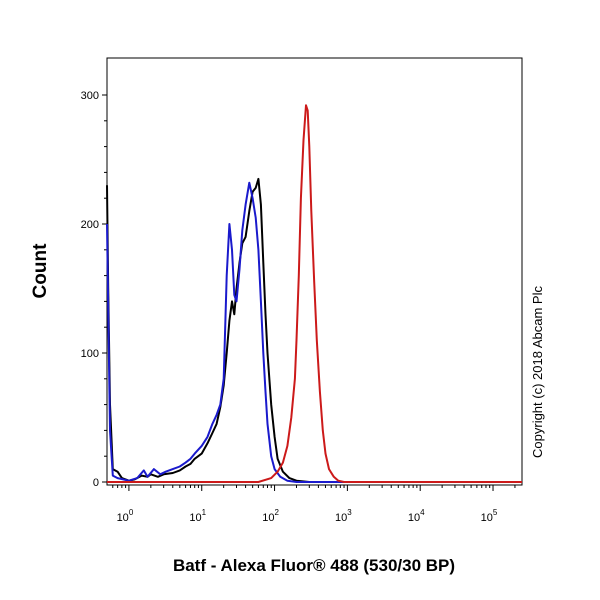  I want to click on y-tick-label: 200, so click(90, 225).